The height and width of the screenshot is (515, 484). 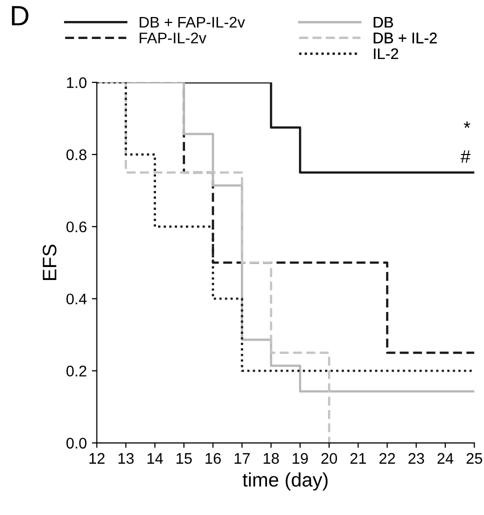 What do you see at coordinates (358, 458) in the screenshot?
I see `x-tick-label: 21` at bounding box center [358, 458].